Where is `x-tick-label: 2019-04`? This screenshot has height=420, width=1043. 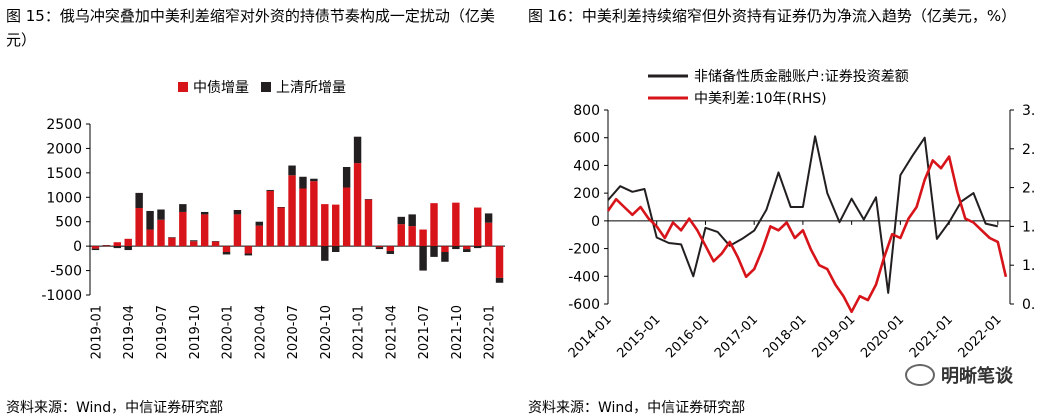 x-tick-label: 2019-04 is located at coordinates (129, 332).